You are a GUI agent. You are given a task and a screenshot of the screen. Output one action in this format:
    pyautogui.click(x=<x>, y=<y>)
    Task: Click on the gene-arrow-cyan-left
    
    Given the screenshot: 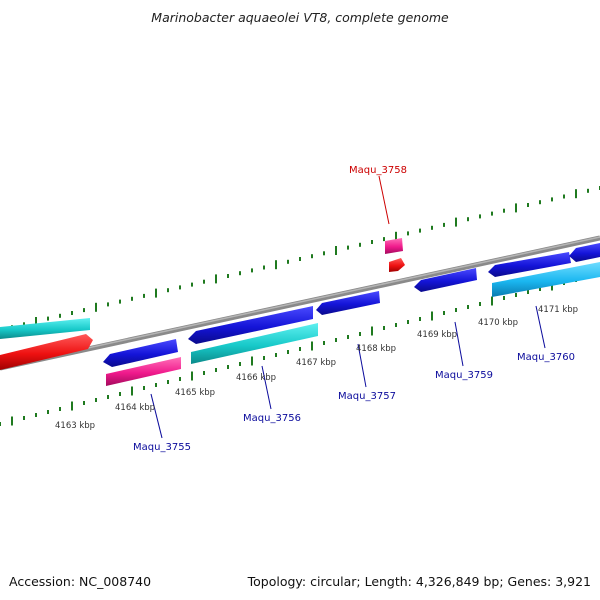 What is the action you would take?
    pyautogui.click(x=45, y=328)
    